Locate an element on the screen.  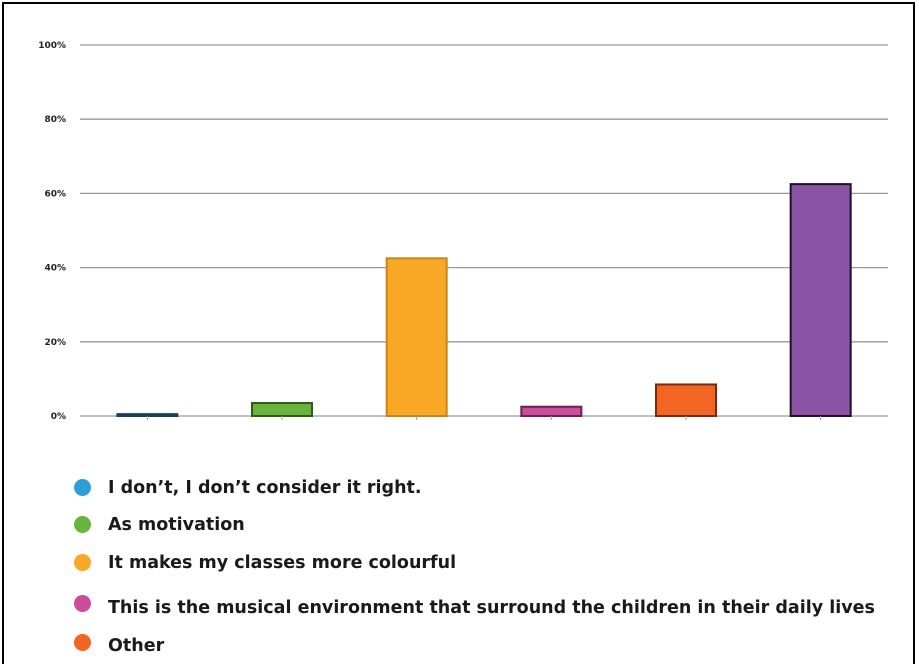
y-tick-label: 20% is located at coordinates (55, 343).